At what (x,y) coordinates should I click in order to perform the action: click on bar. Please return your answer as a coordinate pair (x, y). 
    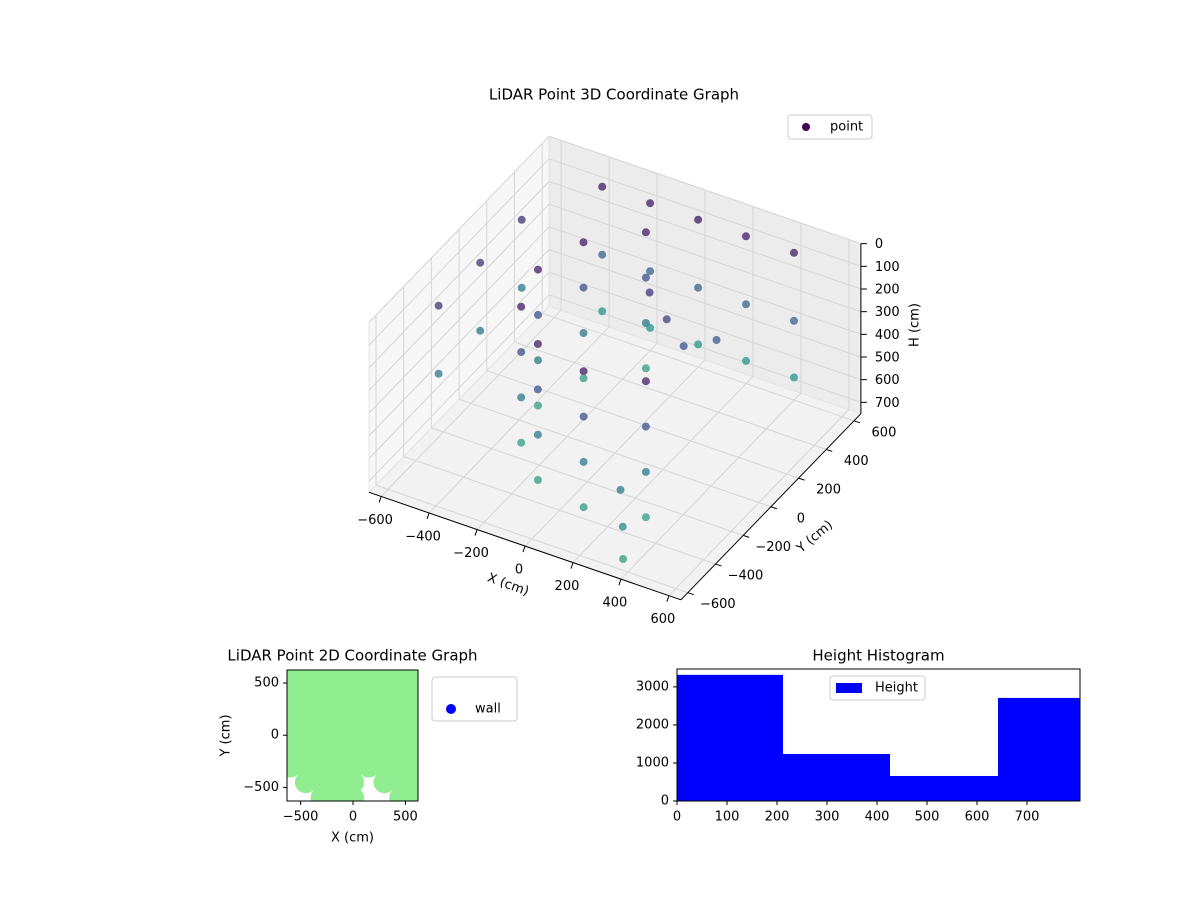
    Looking at the image, I should click on (730, 737).